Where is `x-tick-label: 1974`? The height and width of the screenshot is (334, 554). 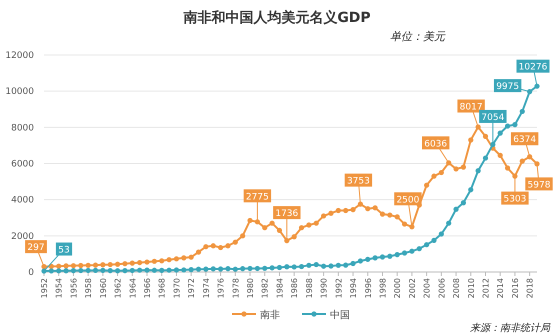 x-tick-label: 1974 is located at coordinates (206, 288).